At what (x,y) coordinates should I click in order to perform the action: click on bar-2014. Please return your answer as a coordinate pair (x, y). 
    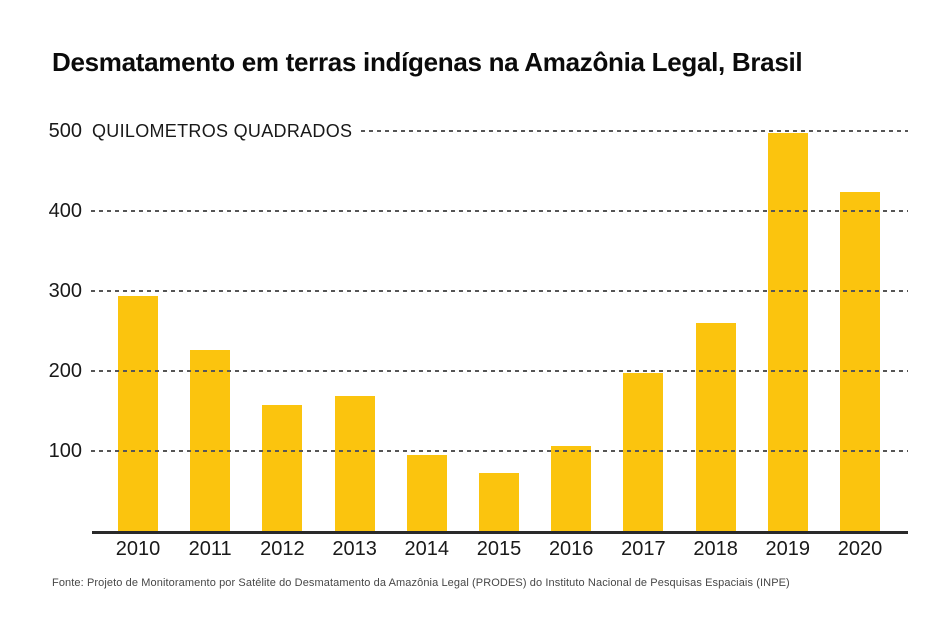
    Looking at the image, I should click on (426, 493).